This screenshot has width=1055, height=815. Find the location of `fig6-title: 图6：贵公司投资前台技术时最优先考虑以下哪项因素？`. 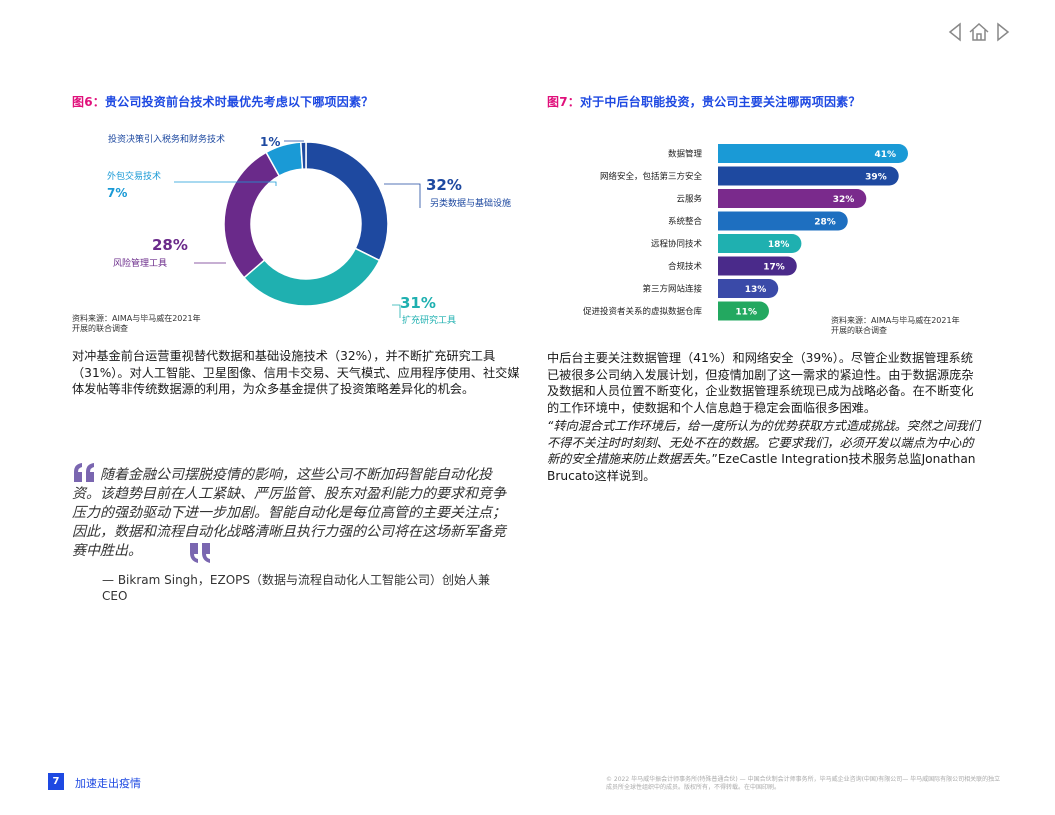

fig6-title: 图6：贵公司投资前台技术时最优先考虑以下哪项因素？ is located at coordinates (222, 101).